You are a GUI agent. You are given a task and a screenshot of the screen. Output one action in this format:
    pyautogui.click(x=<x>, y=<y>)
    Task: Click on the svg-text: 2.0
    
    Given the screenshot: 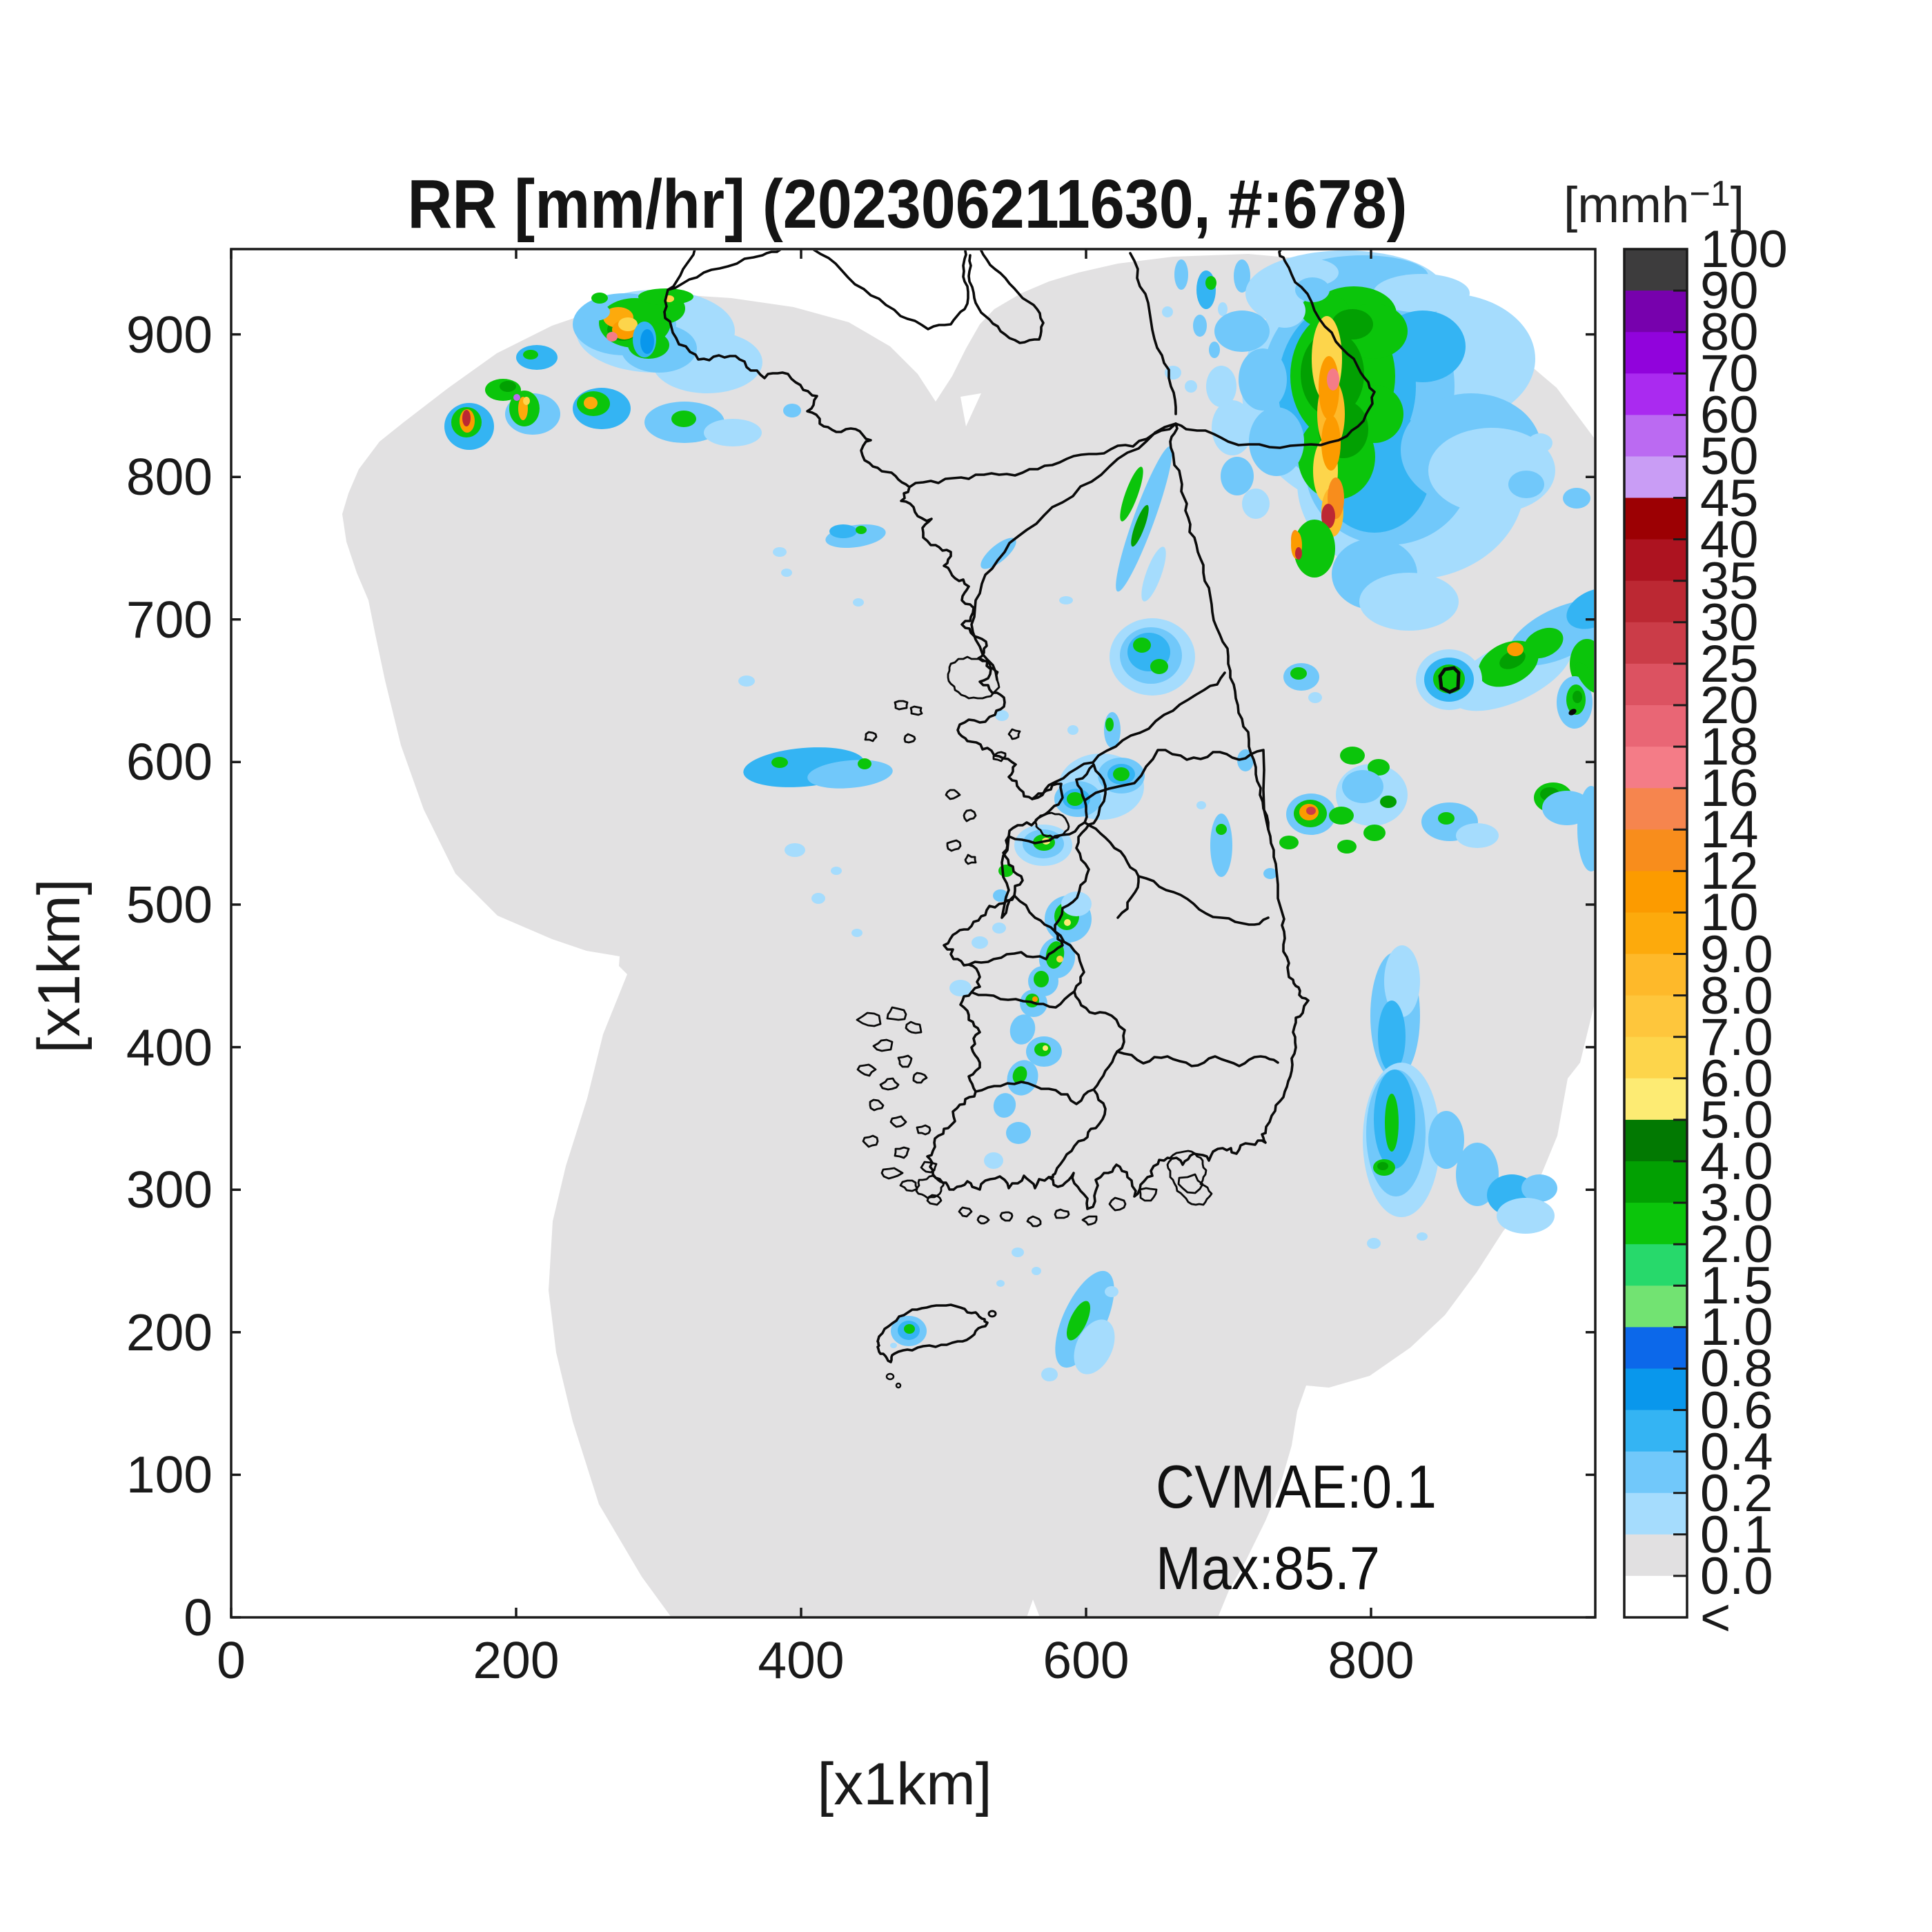 What is the action you would take?
    pyautogui.click(x=1736, y=1244)
    